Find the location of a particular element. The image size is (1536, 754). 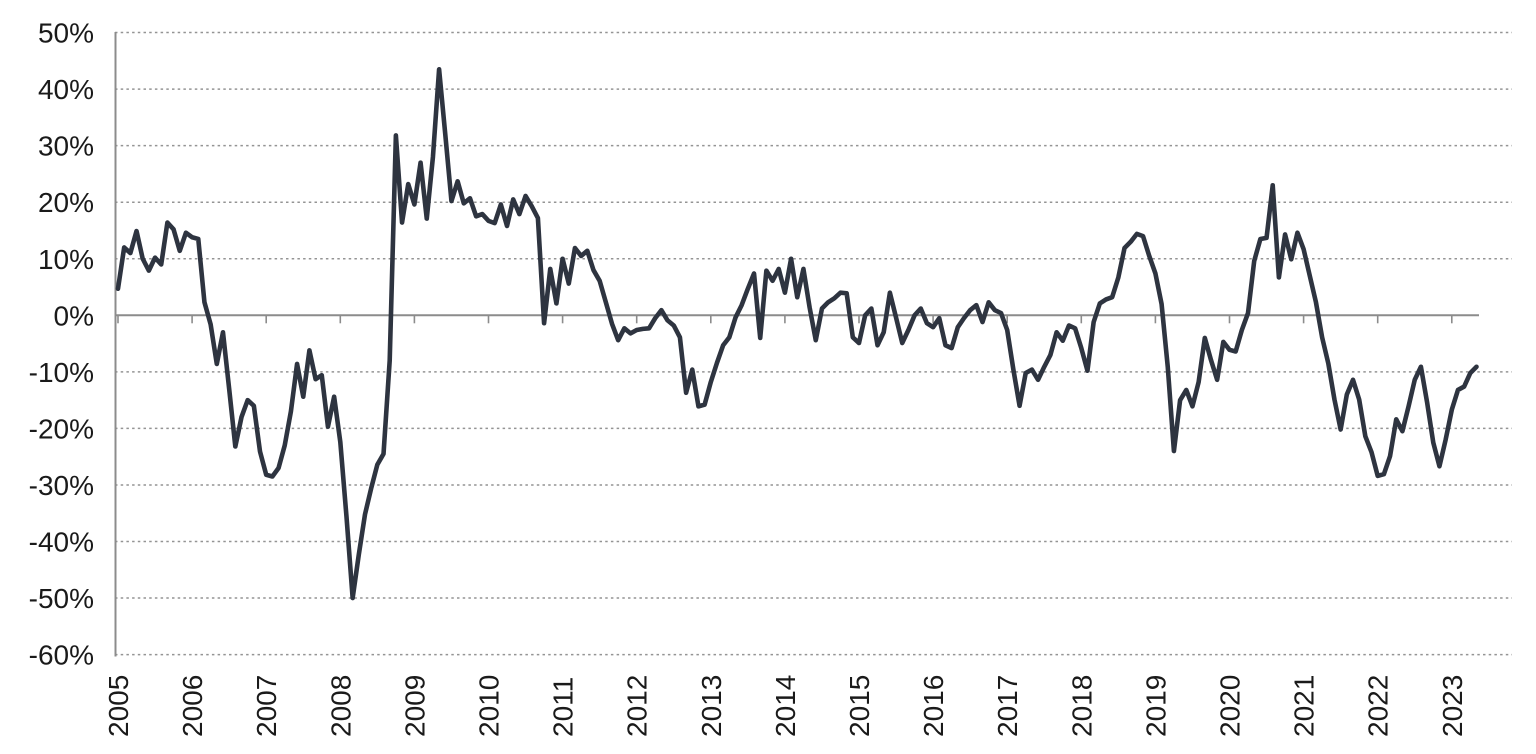

x-axis-label-2013: 2013 is located at coordinates (711, 706).